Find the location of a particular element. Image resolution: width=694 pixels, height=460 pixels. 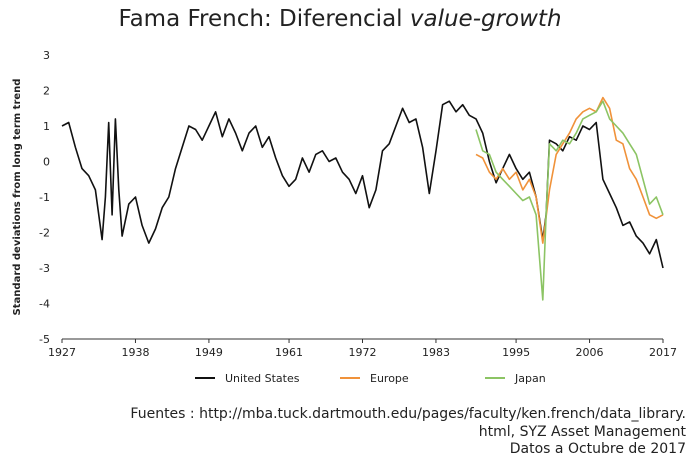

y-axis-label: Standard deviations from long term trend is located at coordinates (17, 197).